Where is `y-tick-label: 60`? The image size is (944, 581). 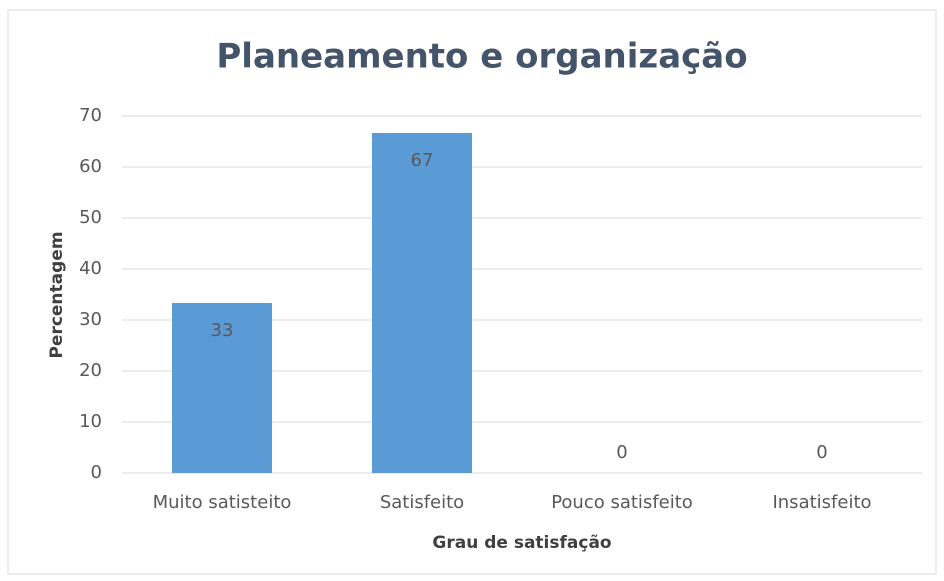
y-tick-label: 60 is located at coordinates (90, 166).